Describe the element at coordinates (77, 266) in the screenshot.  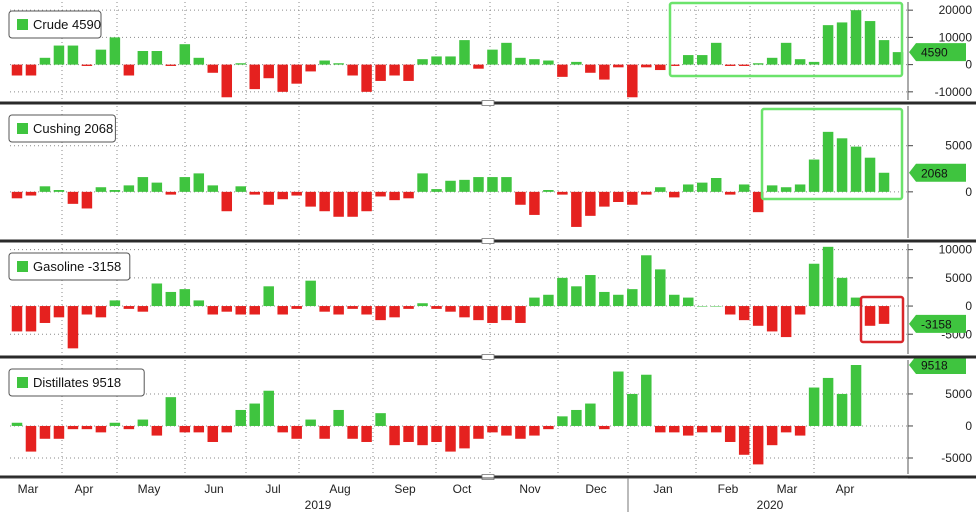
I see `legend-label: Gasoline -3158` at that location.